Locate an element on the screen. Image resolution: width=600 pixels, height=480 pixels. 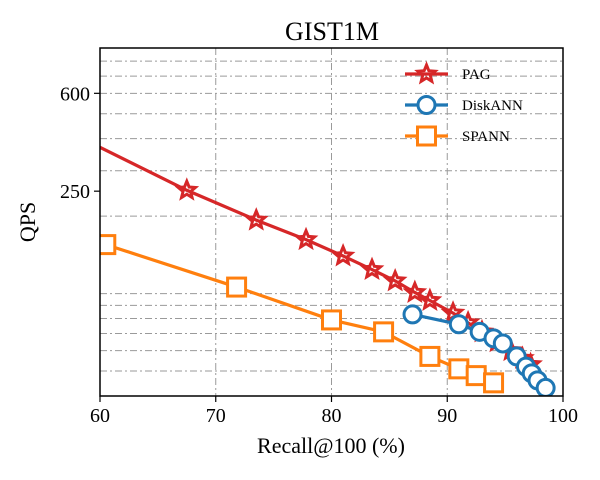
chart-title: GIST1M is located at coordinates (332, 31).